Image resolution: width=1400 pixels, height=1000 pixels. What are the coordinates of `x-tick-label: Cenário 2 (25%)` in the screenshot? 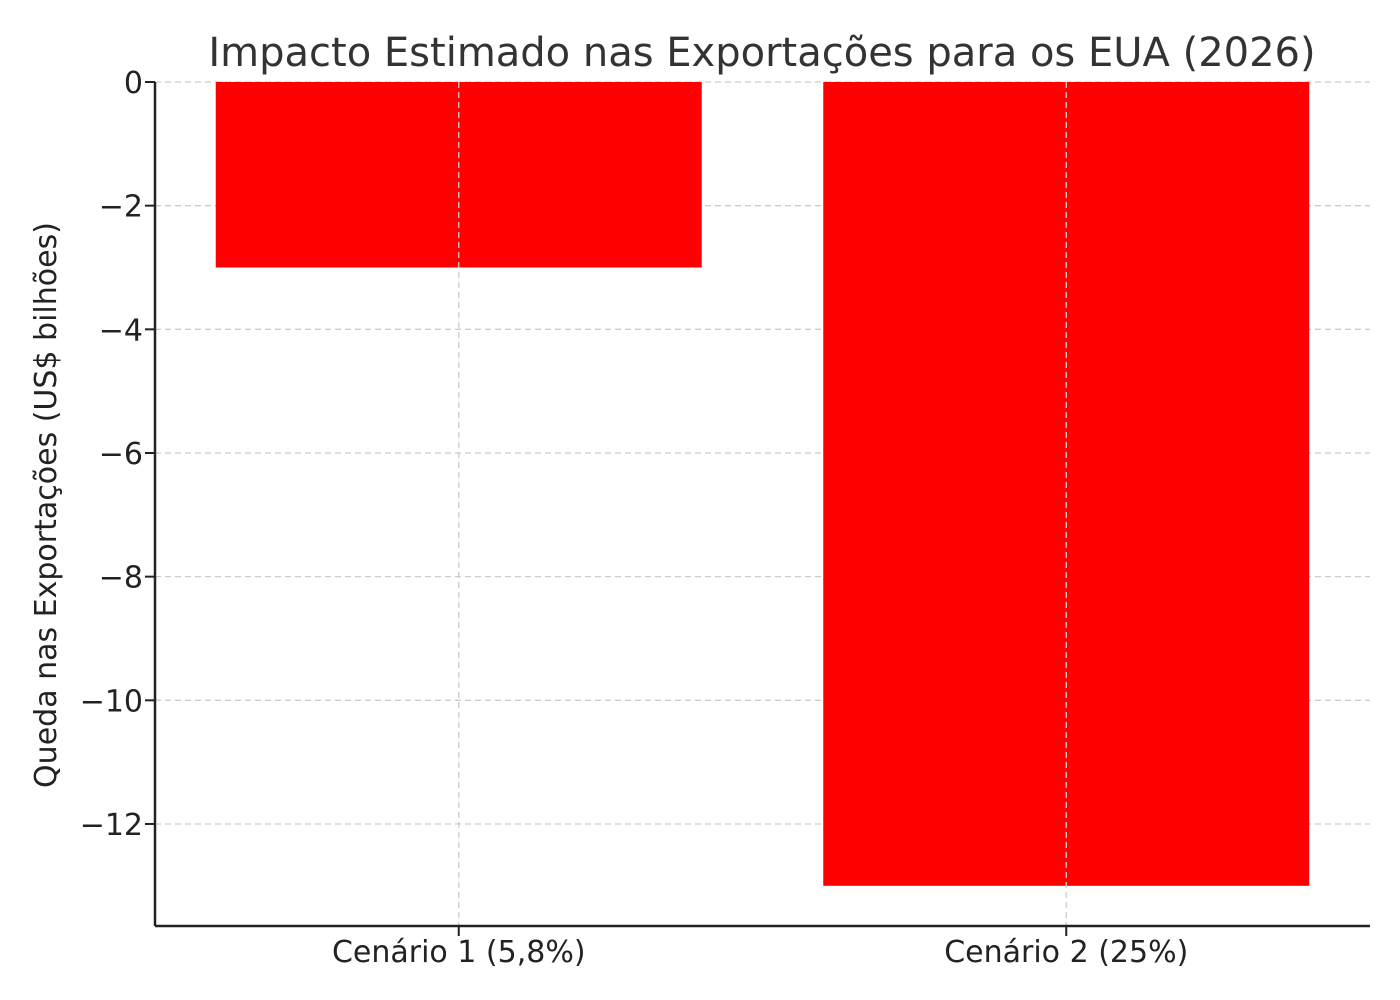 It's located at (1066, 952).